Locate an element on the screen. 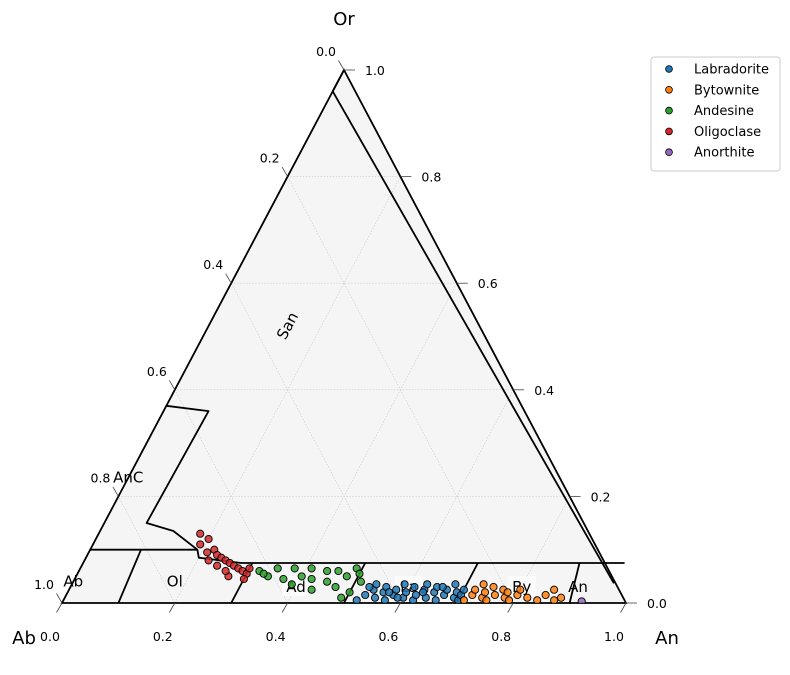 Image resolution: width=790 pixels, height=675 pixels. data-points is located at coordinates (391, 566).